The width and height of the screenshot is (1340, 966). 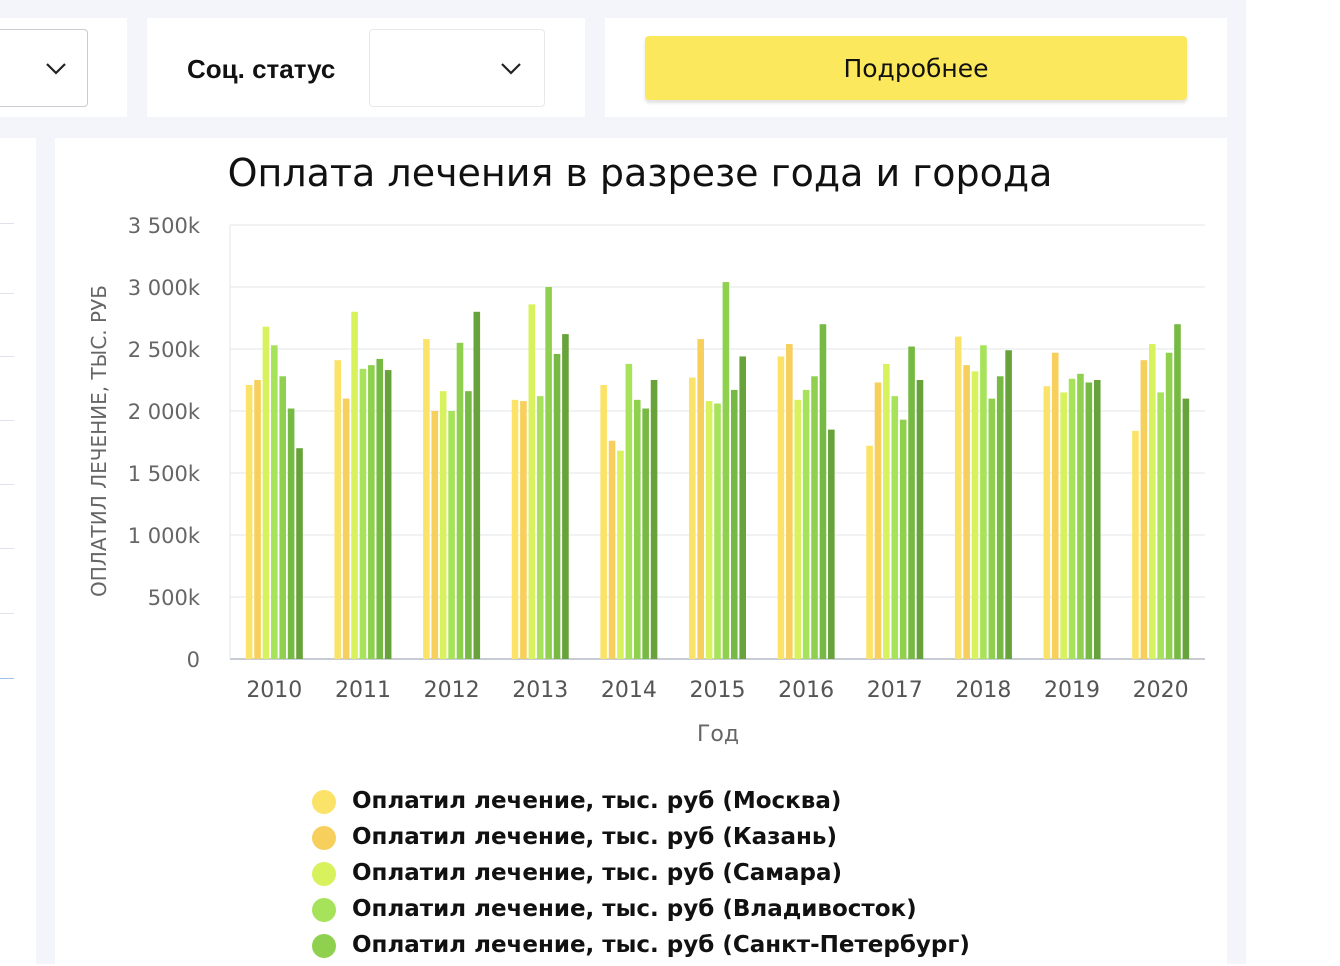 What do you see at coordinates (457, 68) in the screenshot?
I see `social-status-dropdown` at bounding box center [457, 68].